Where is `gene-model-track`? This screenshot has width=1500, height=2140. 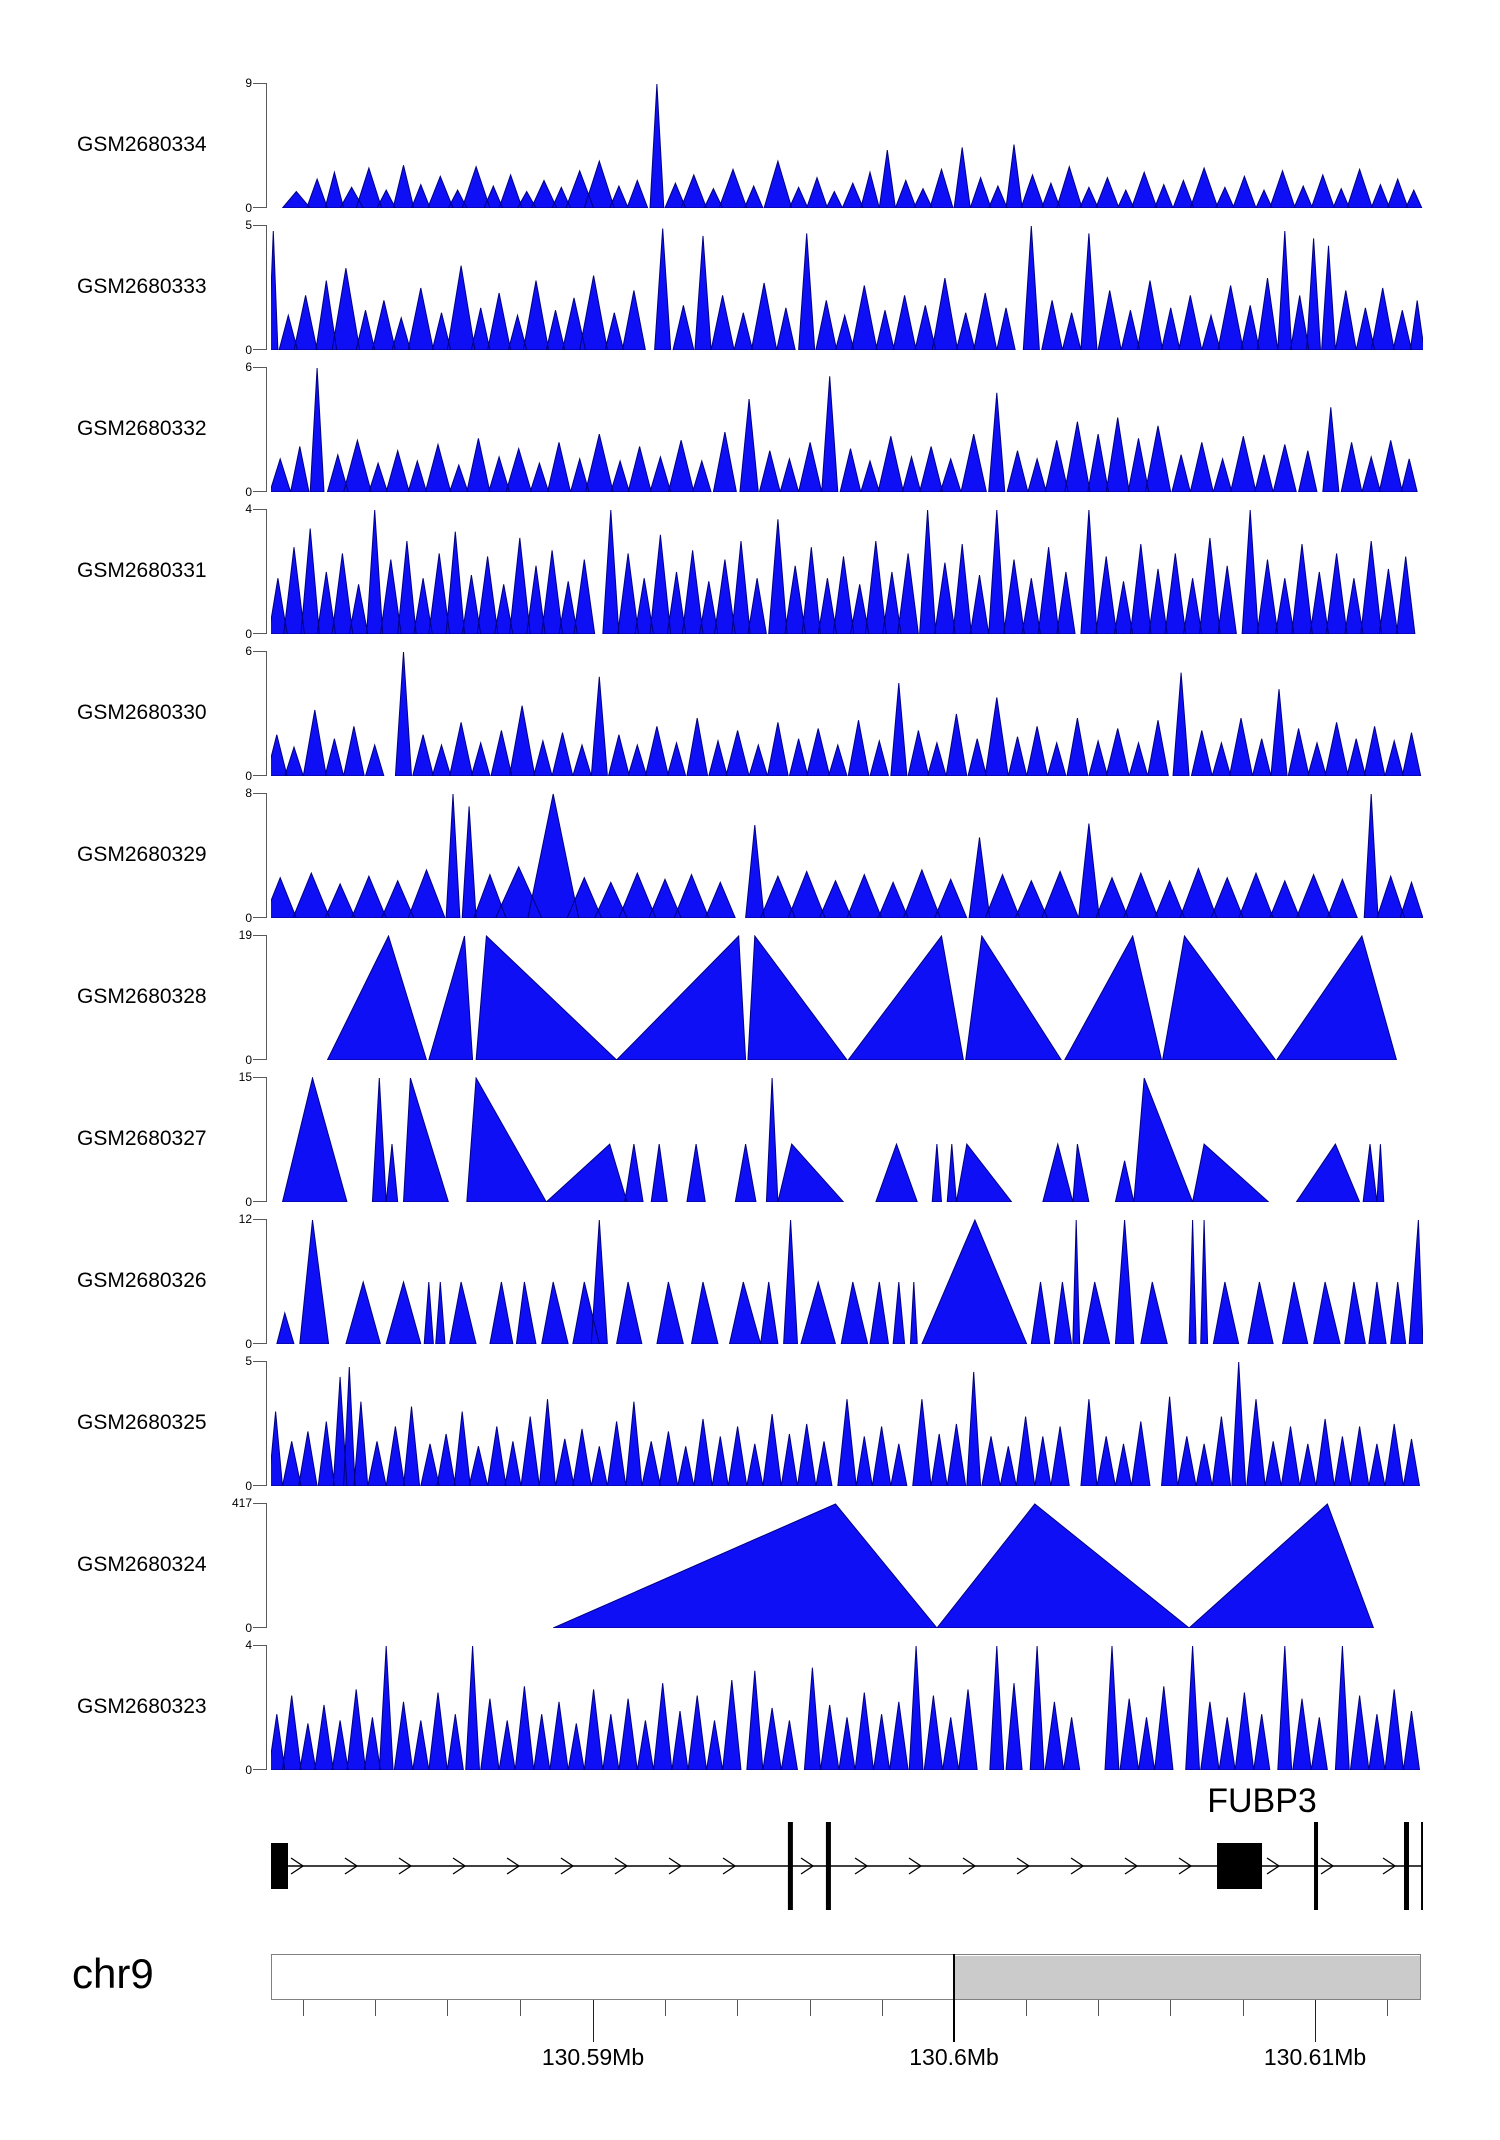
gene-model-track is located at coordinates (847, 1866).